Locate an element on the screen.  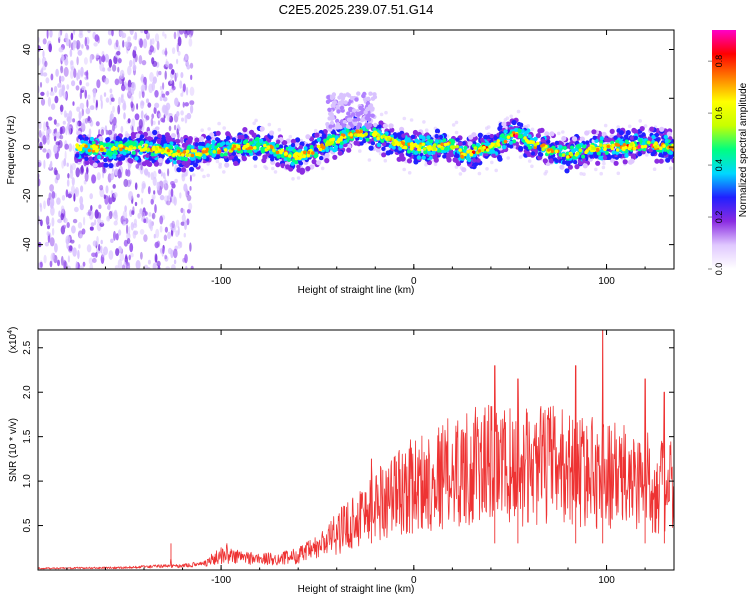
spectrogram-y-axis-title: Frequency (Hz) is located at coordinates (11, 150).